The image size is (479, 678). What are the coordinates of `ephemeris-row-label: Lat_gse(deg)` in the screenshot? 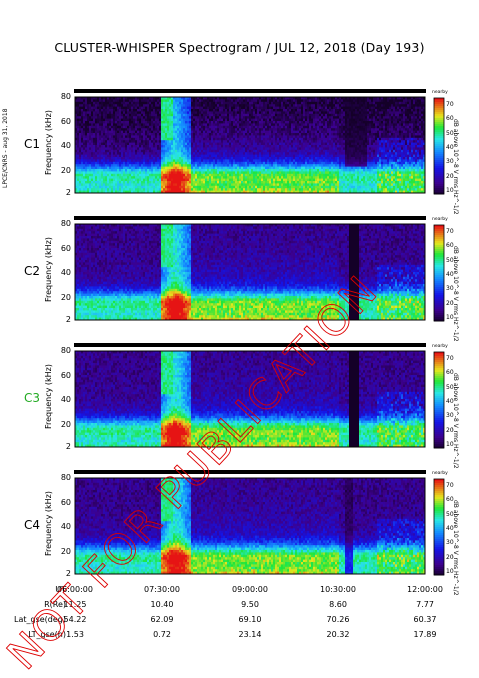 It's located at (35, 619).